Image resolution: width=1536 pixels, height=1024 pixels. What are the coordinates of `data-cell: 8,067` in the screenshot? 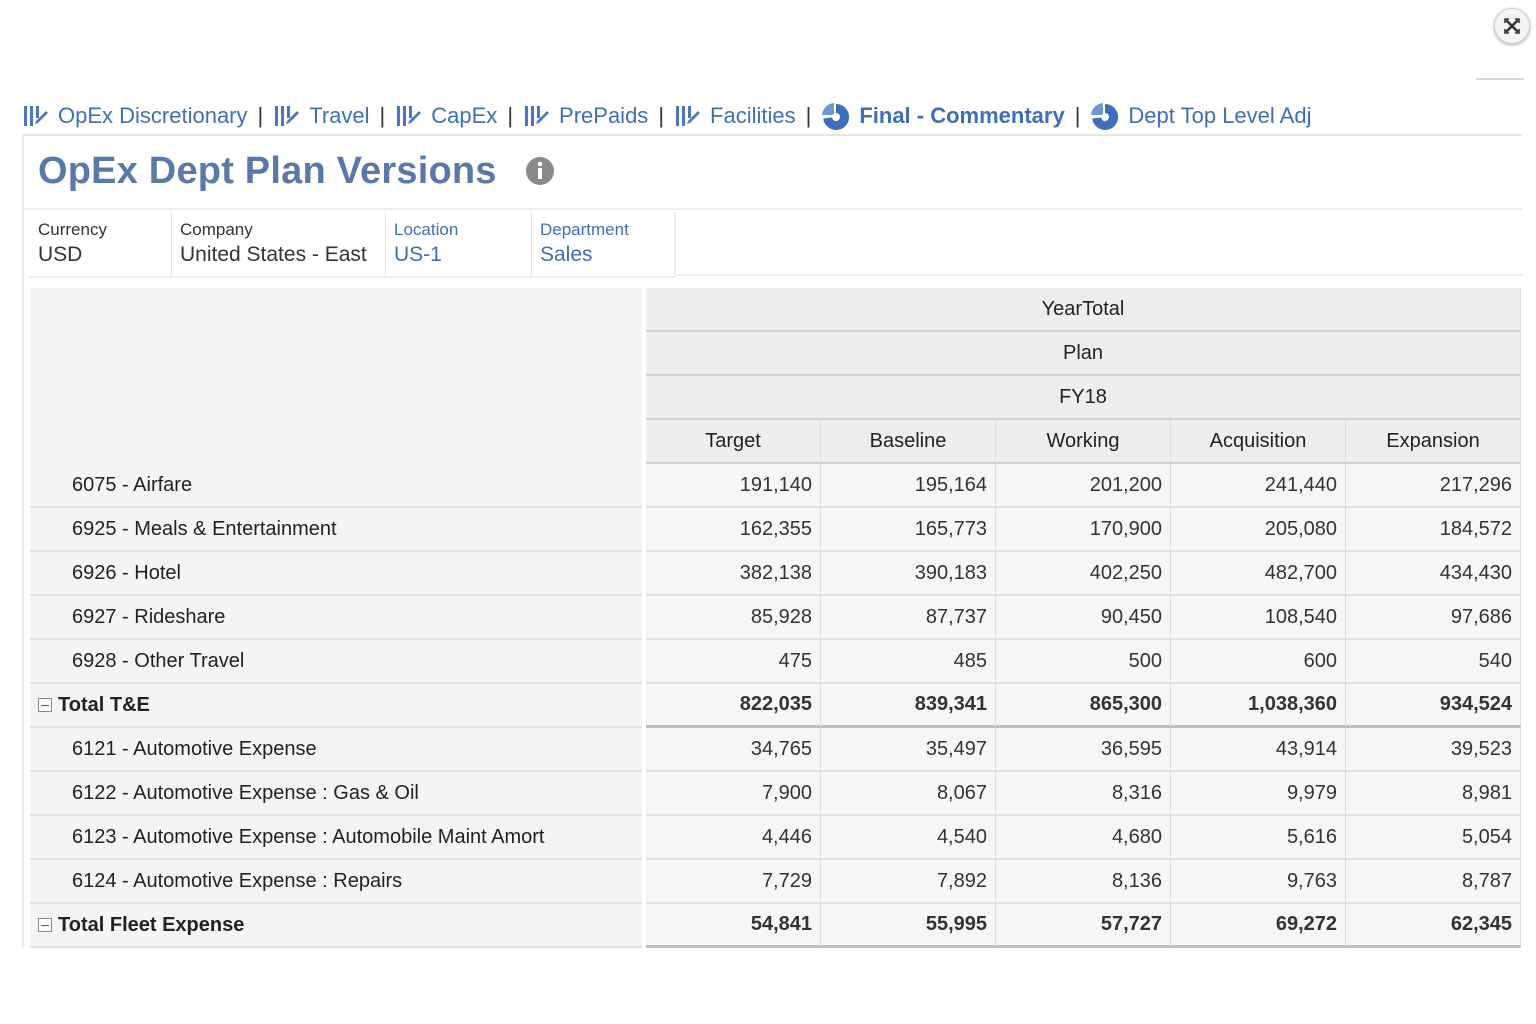 It's located at (908, 794).